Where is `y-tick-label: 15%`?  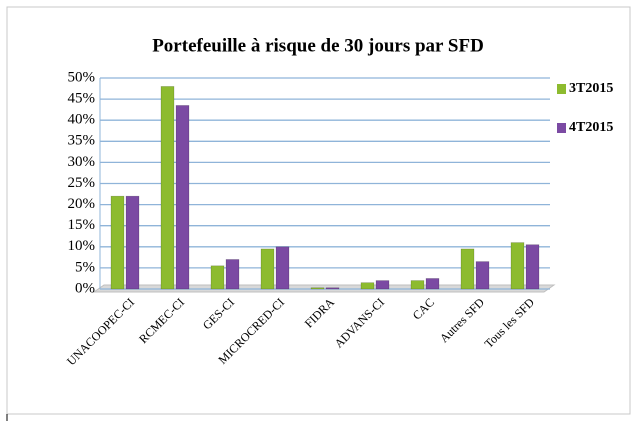 y-tick-label: 15% is located at coordinates (82, 225).